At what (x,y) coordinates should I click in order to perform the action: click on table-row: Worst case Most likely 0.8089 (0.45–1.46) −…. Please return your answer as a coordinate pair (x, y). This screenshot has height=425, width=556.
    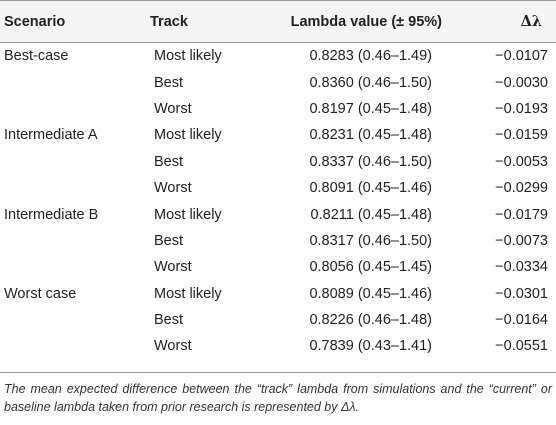
    Looking at the image, I should click on (278, 294).